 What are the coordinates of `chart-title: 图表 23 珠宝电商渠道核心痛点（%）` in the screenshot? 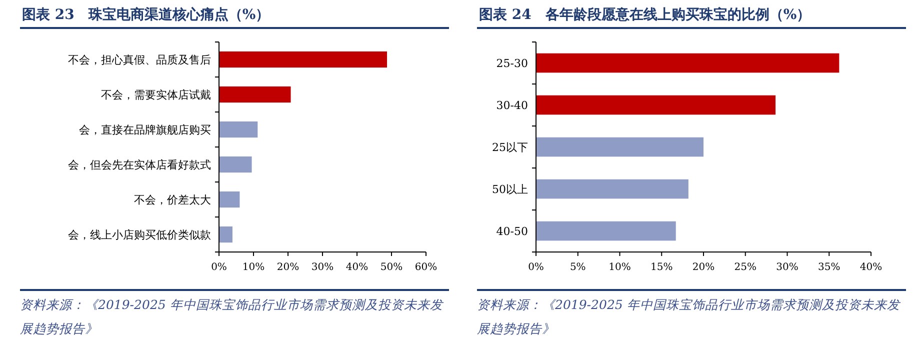 It's located at (146, 14).